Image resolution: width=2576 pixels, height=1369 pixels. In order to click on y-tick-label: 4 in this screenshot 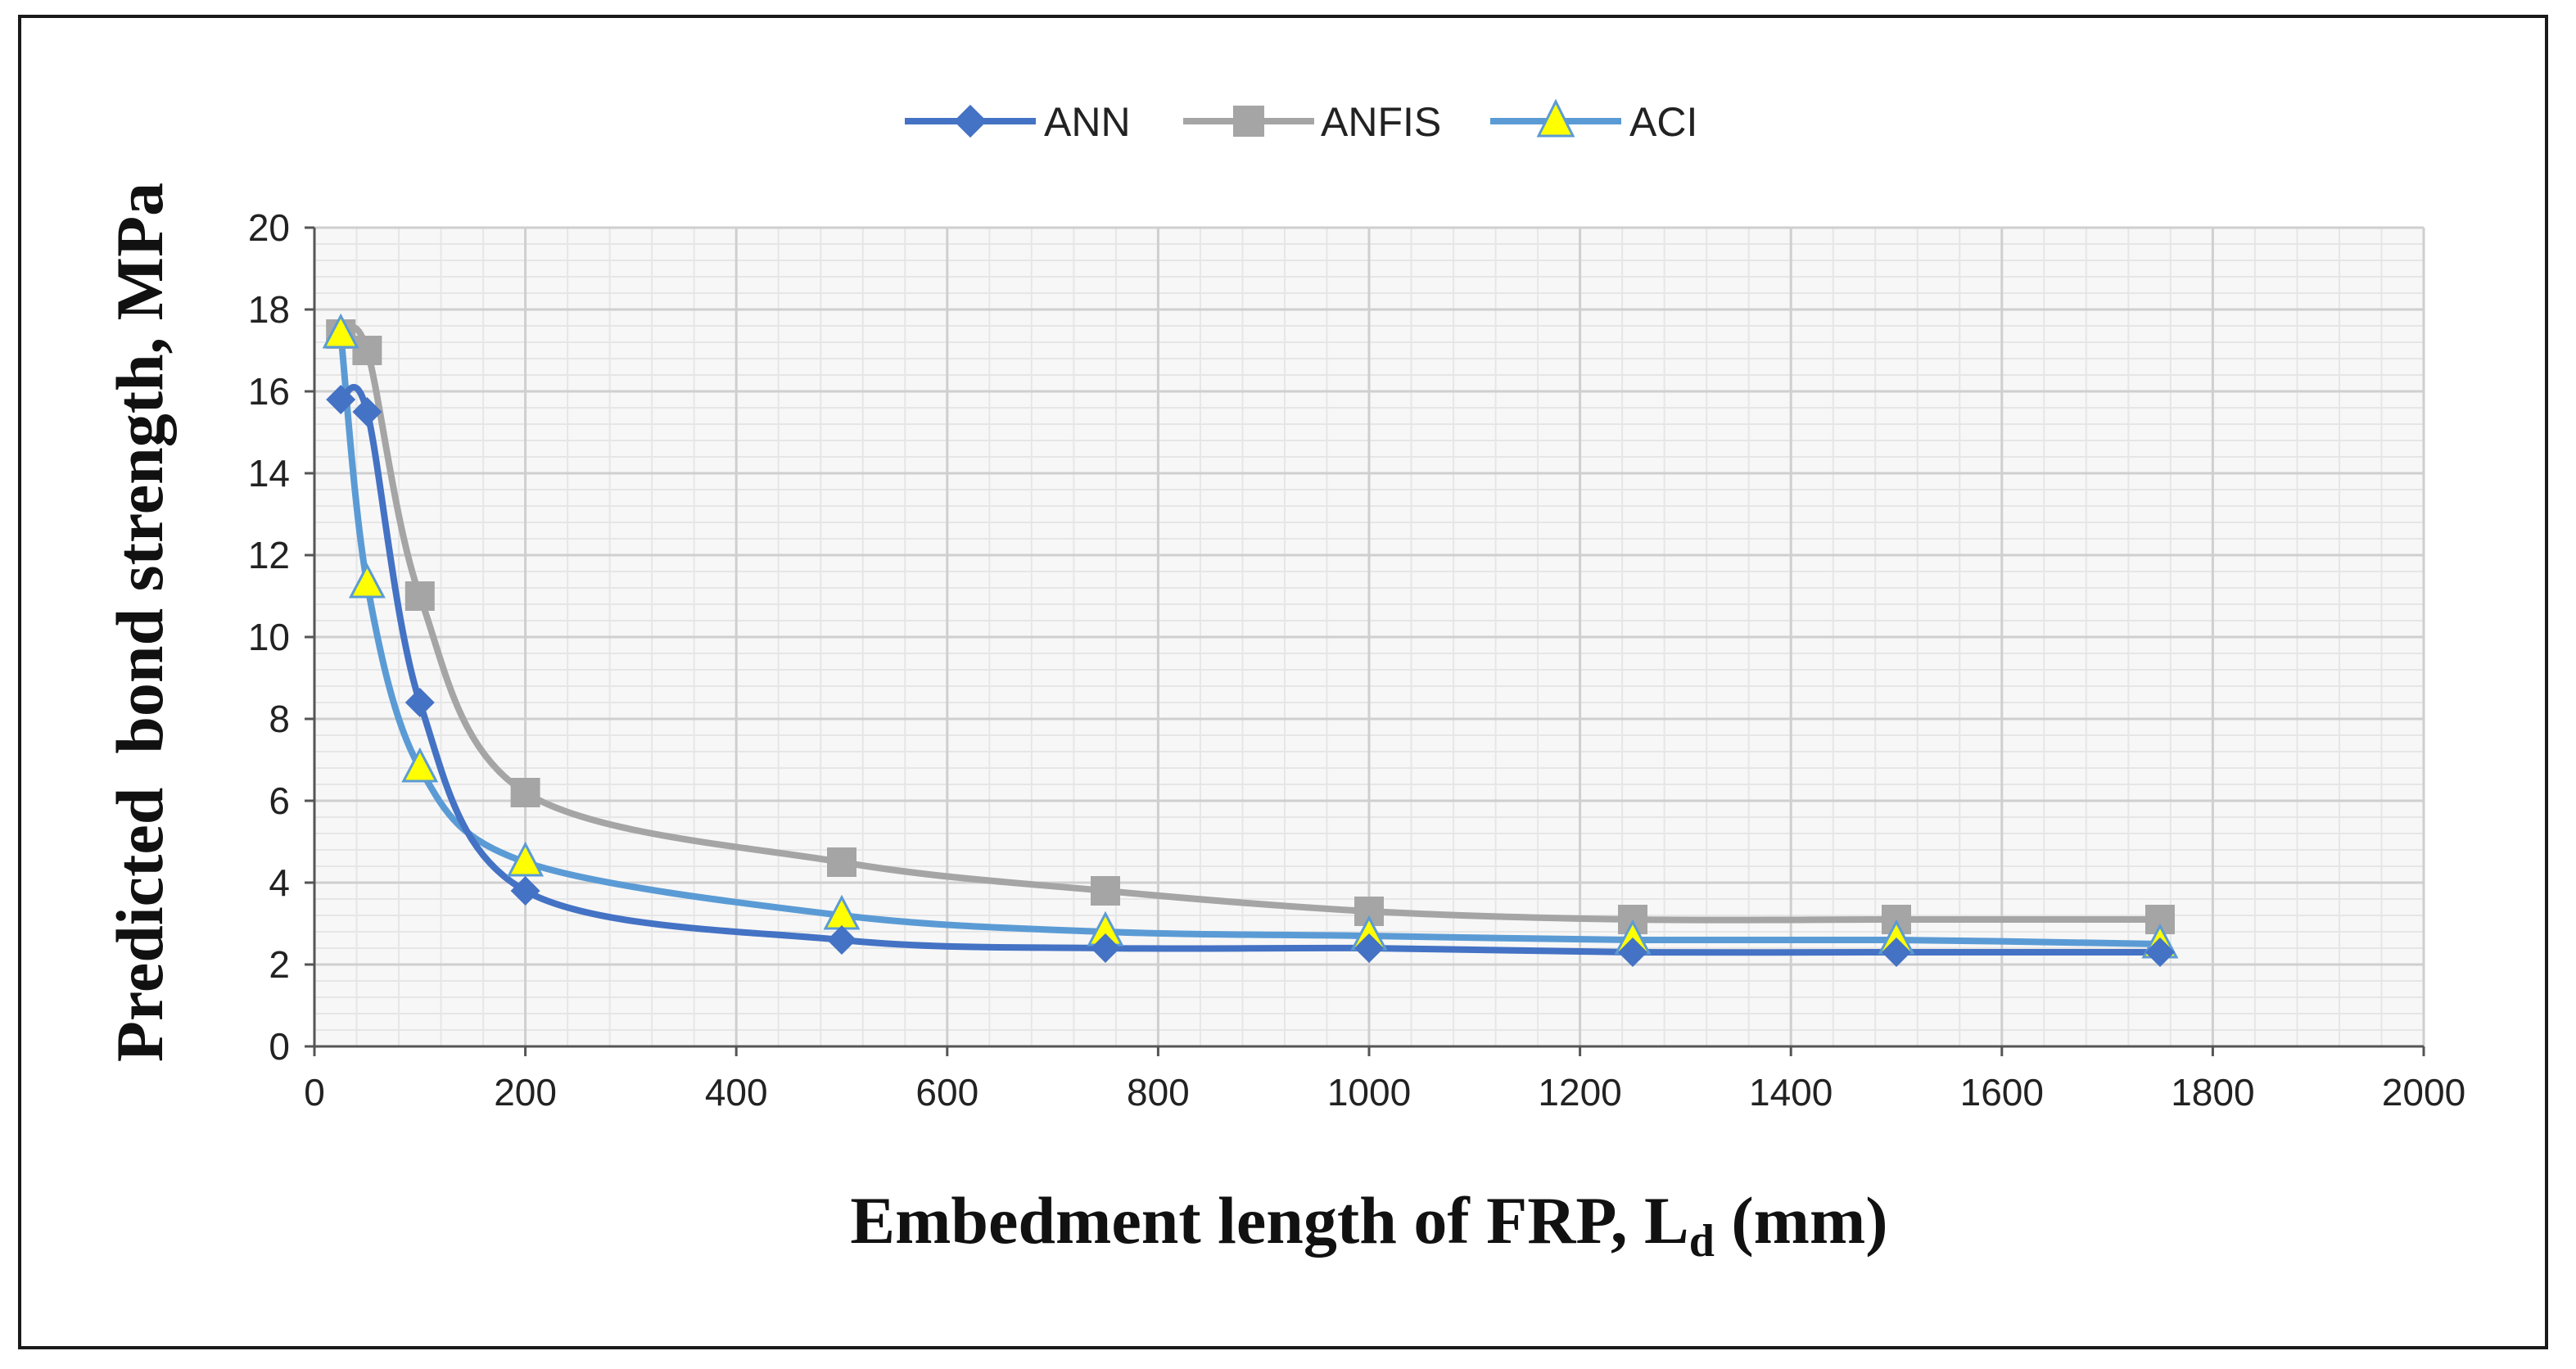, I will do `click(279, 882)`.